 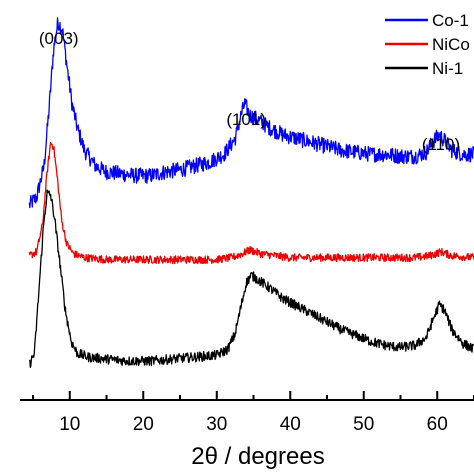 I want to click on x-tick-label: 40, so click(x=290, y=424).